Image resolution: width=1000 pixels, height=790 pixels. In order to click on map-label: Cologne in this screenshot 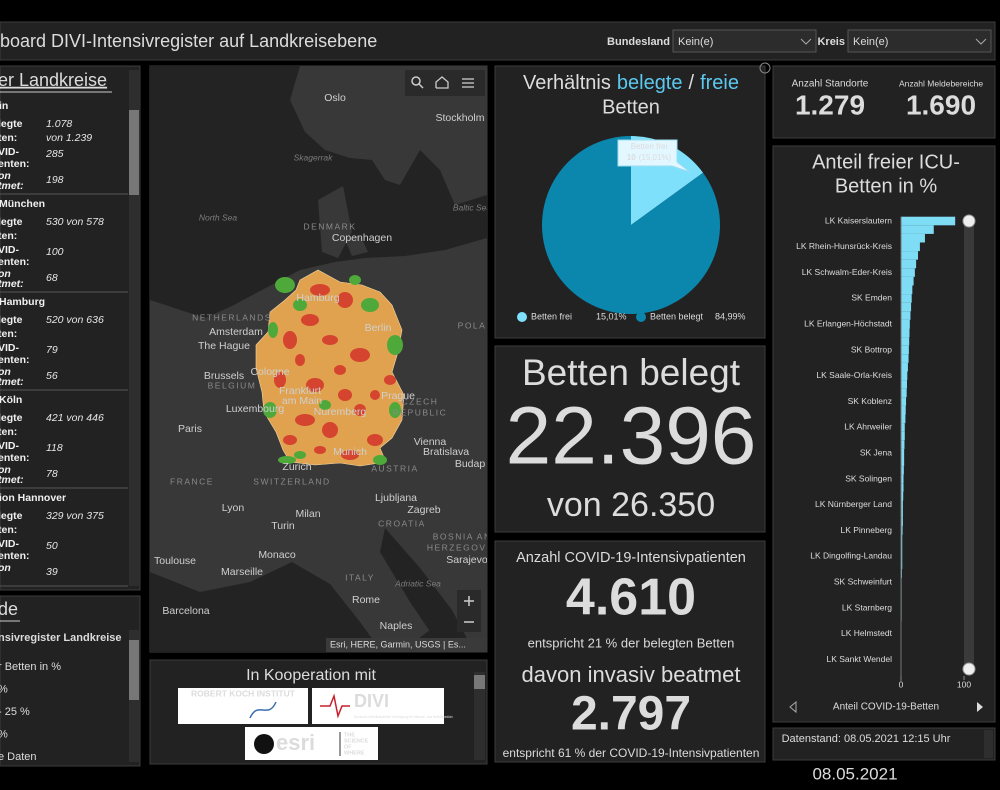, I will do `click(269, 372)`.